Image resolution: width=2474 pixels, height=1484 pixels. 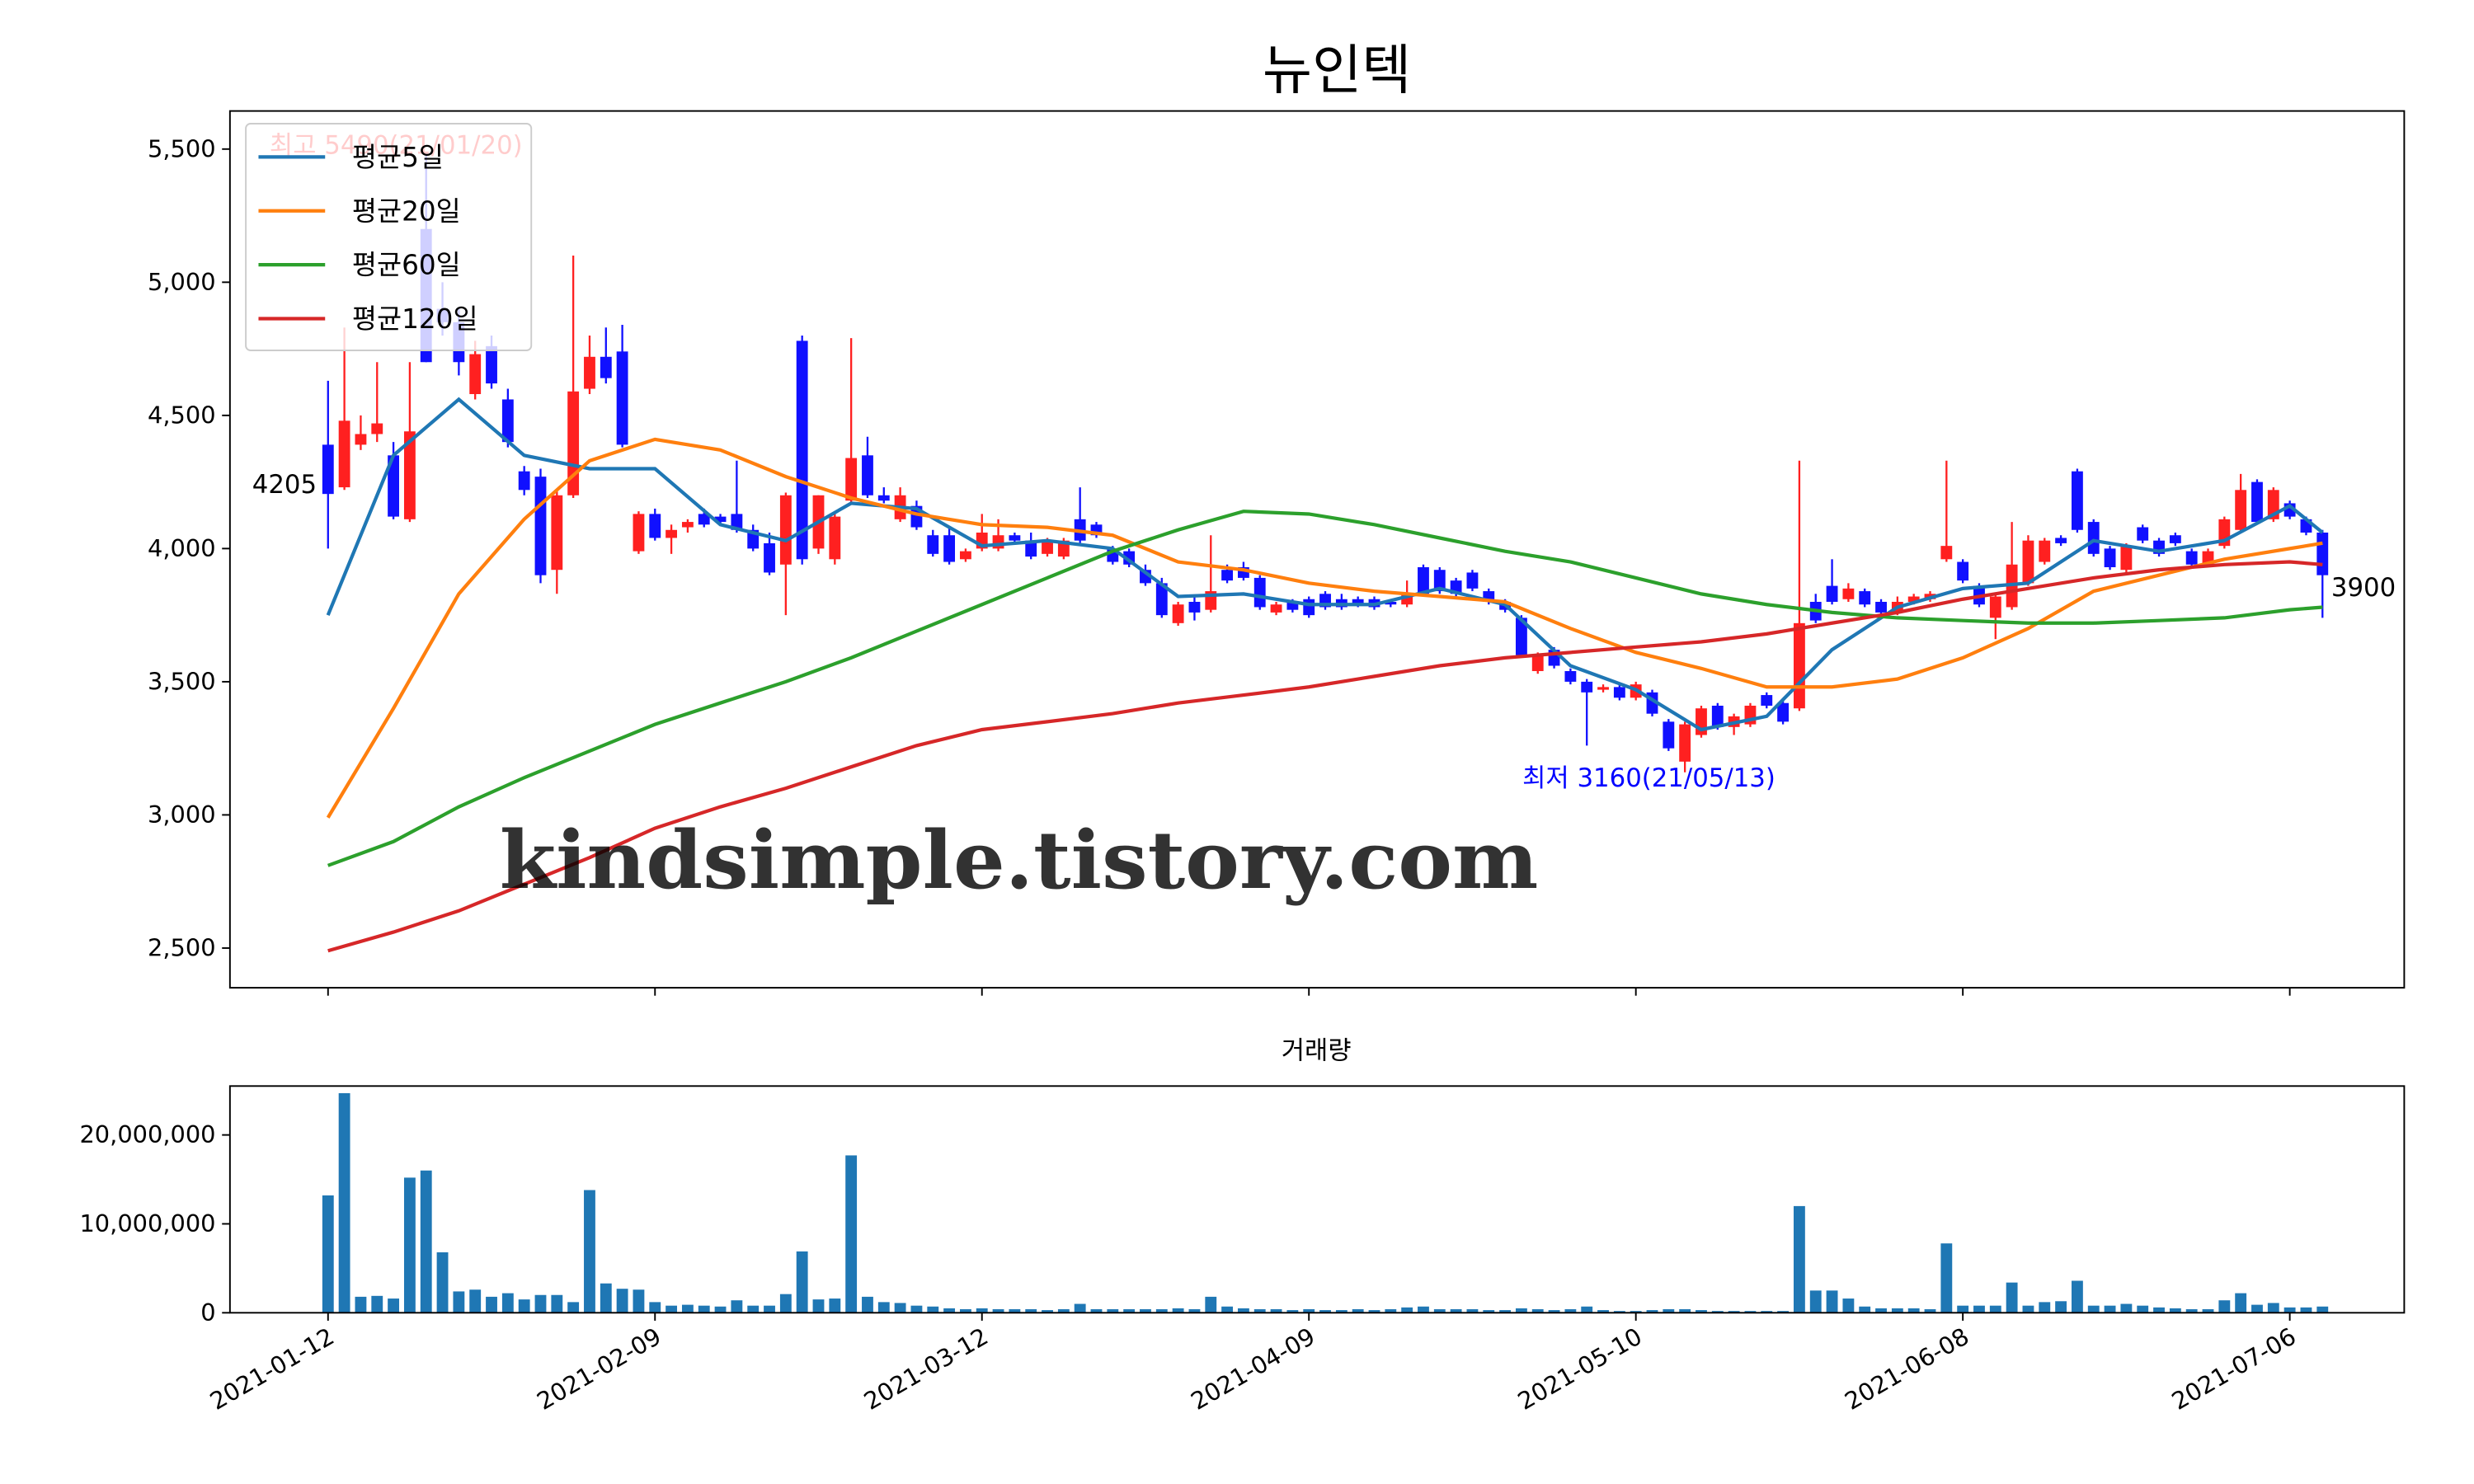 What do you see at coordinates (182, 548) in the screenshot?
I see `y-tick-label: 4,000` at bounding box center [182, 548].